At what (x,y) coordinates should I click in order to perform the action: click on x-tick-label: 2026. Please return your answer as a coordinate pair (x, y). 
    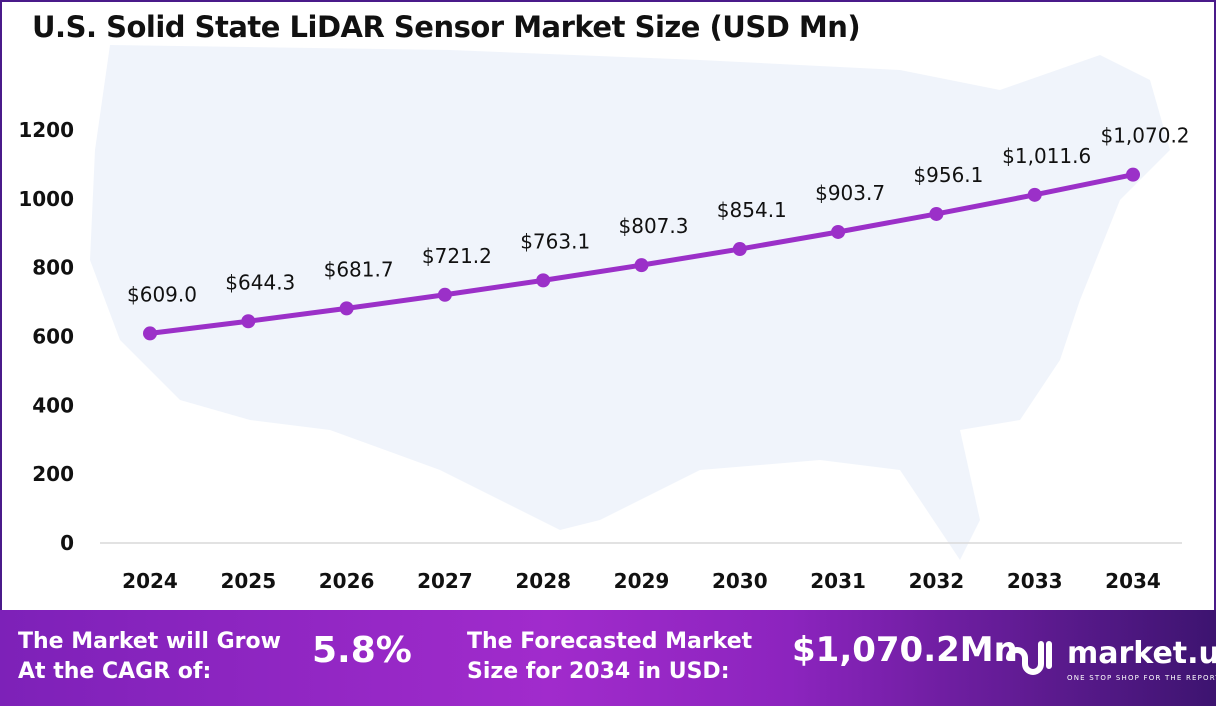
    Looking at the image, I should click on (347, 581).